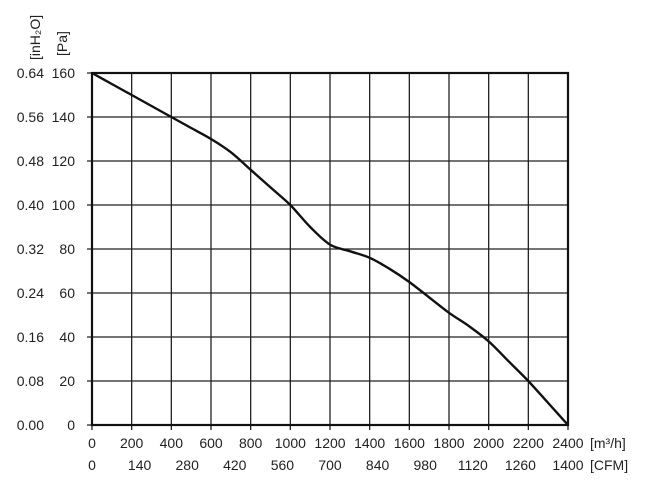 Image resolution: width=647 pixels, height=488 pixels. What do you see at coordinates (92, 465) in the screenshot?
I see `x-tick-label-cfm: 0` at bounding box center [92, 465].